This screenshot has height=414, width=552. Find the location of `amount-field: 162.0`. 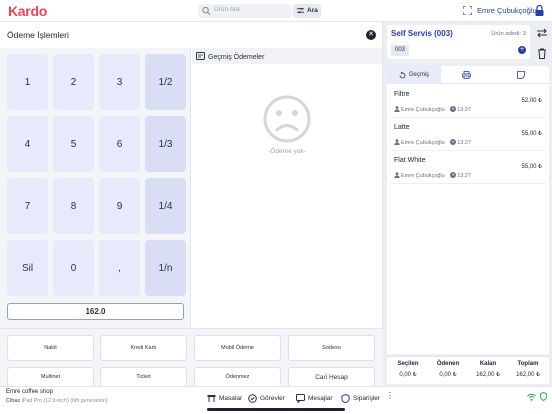

amount-field: 162.0 is located at coordinates (95, 311).